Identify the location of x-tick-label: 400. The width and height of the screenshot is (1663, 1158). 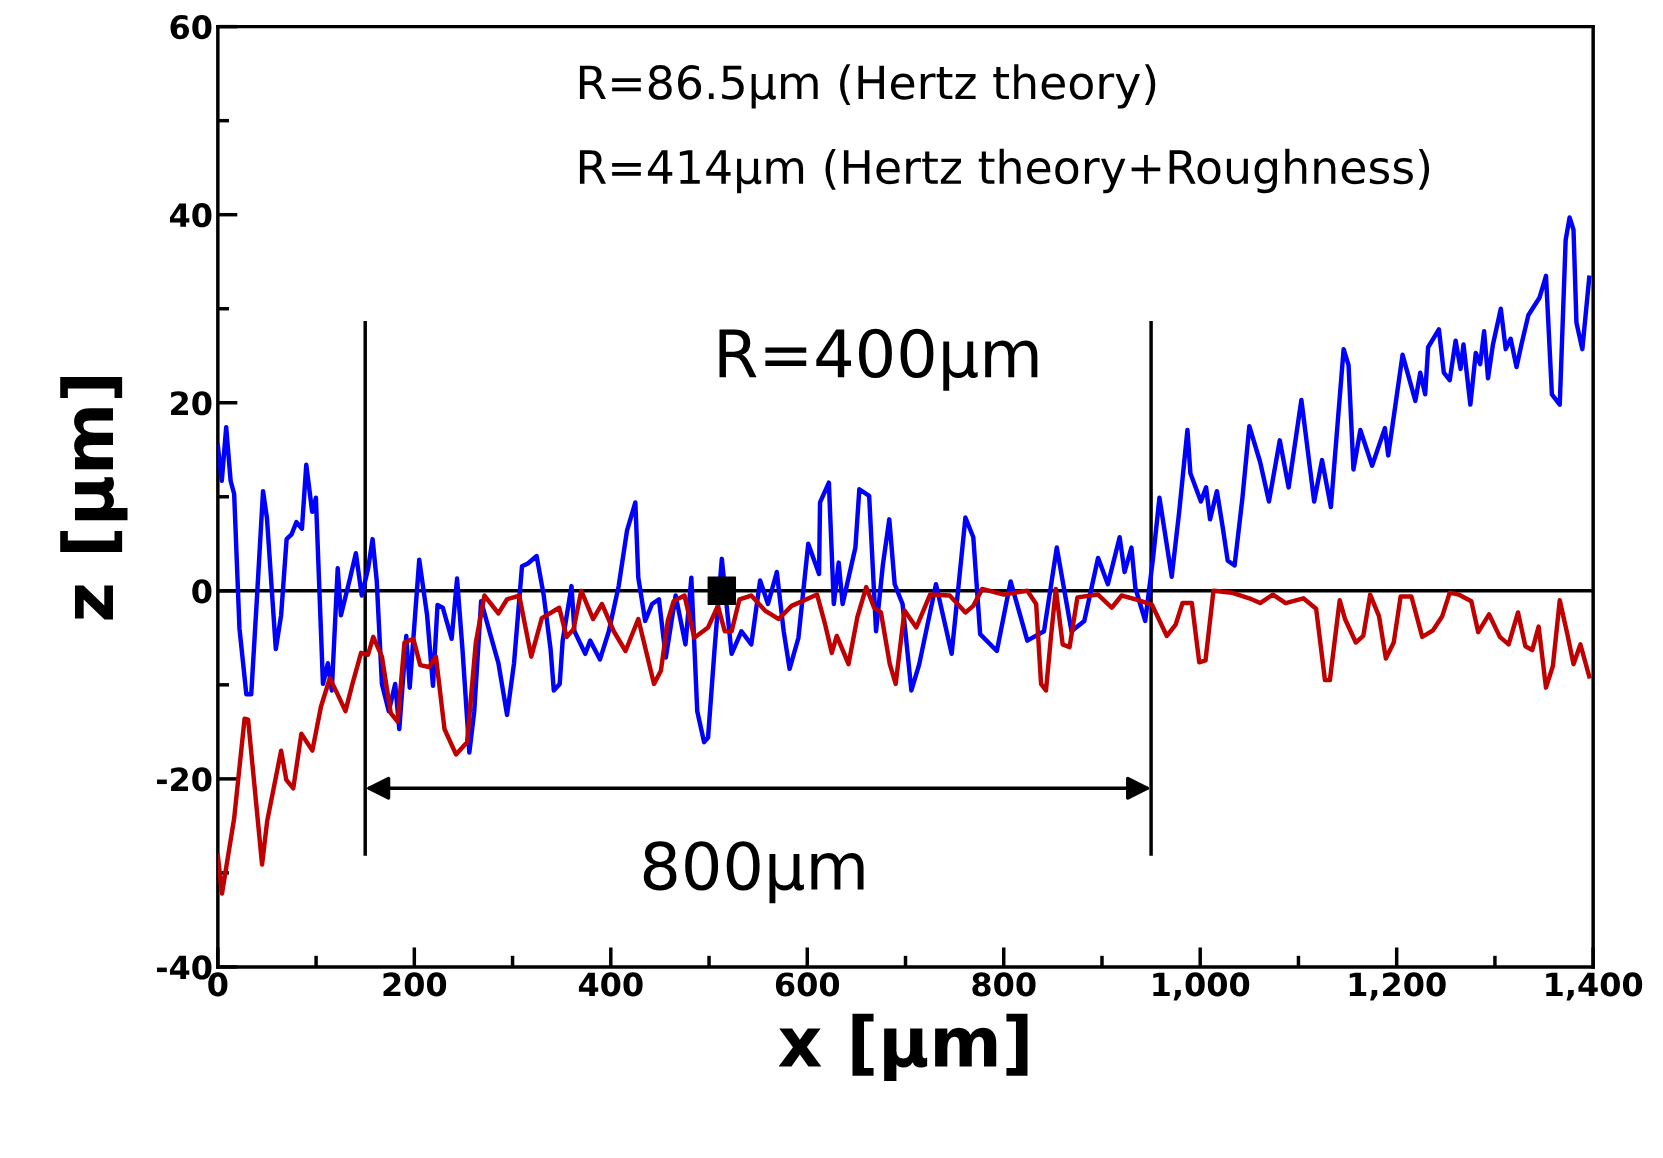
(610, 984).